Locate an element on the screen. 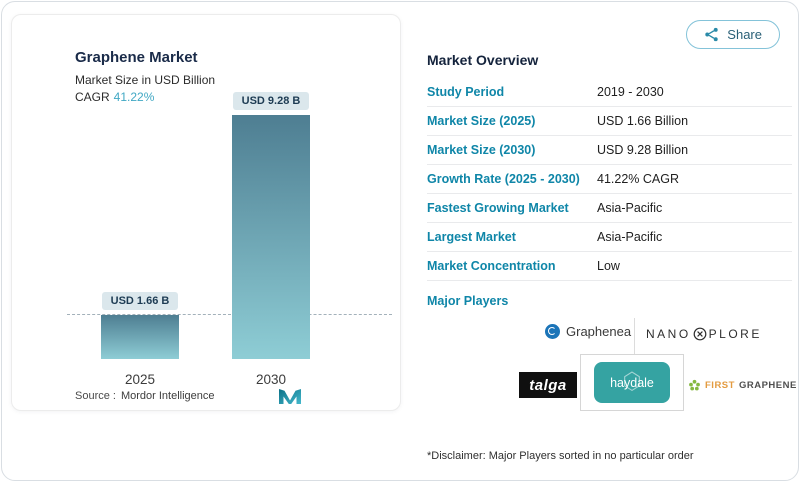  player-logo-nanoxplore: NANO PLORE is located at coordinates (704, 334).